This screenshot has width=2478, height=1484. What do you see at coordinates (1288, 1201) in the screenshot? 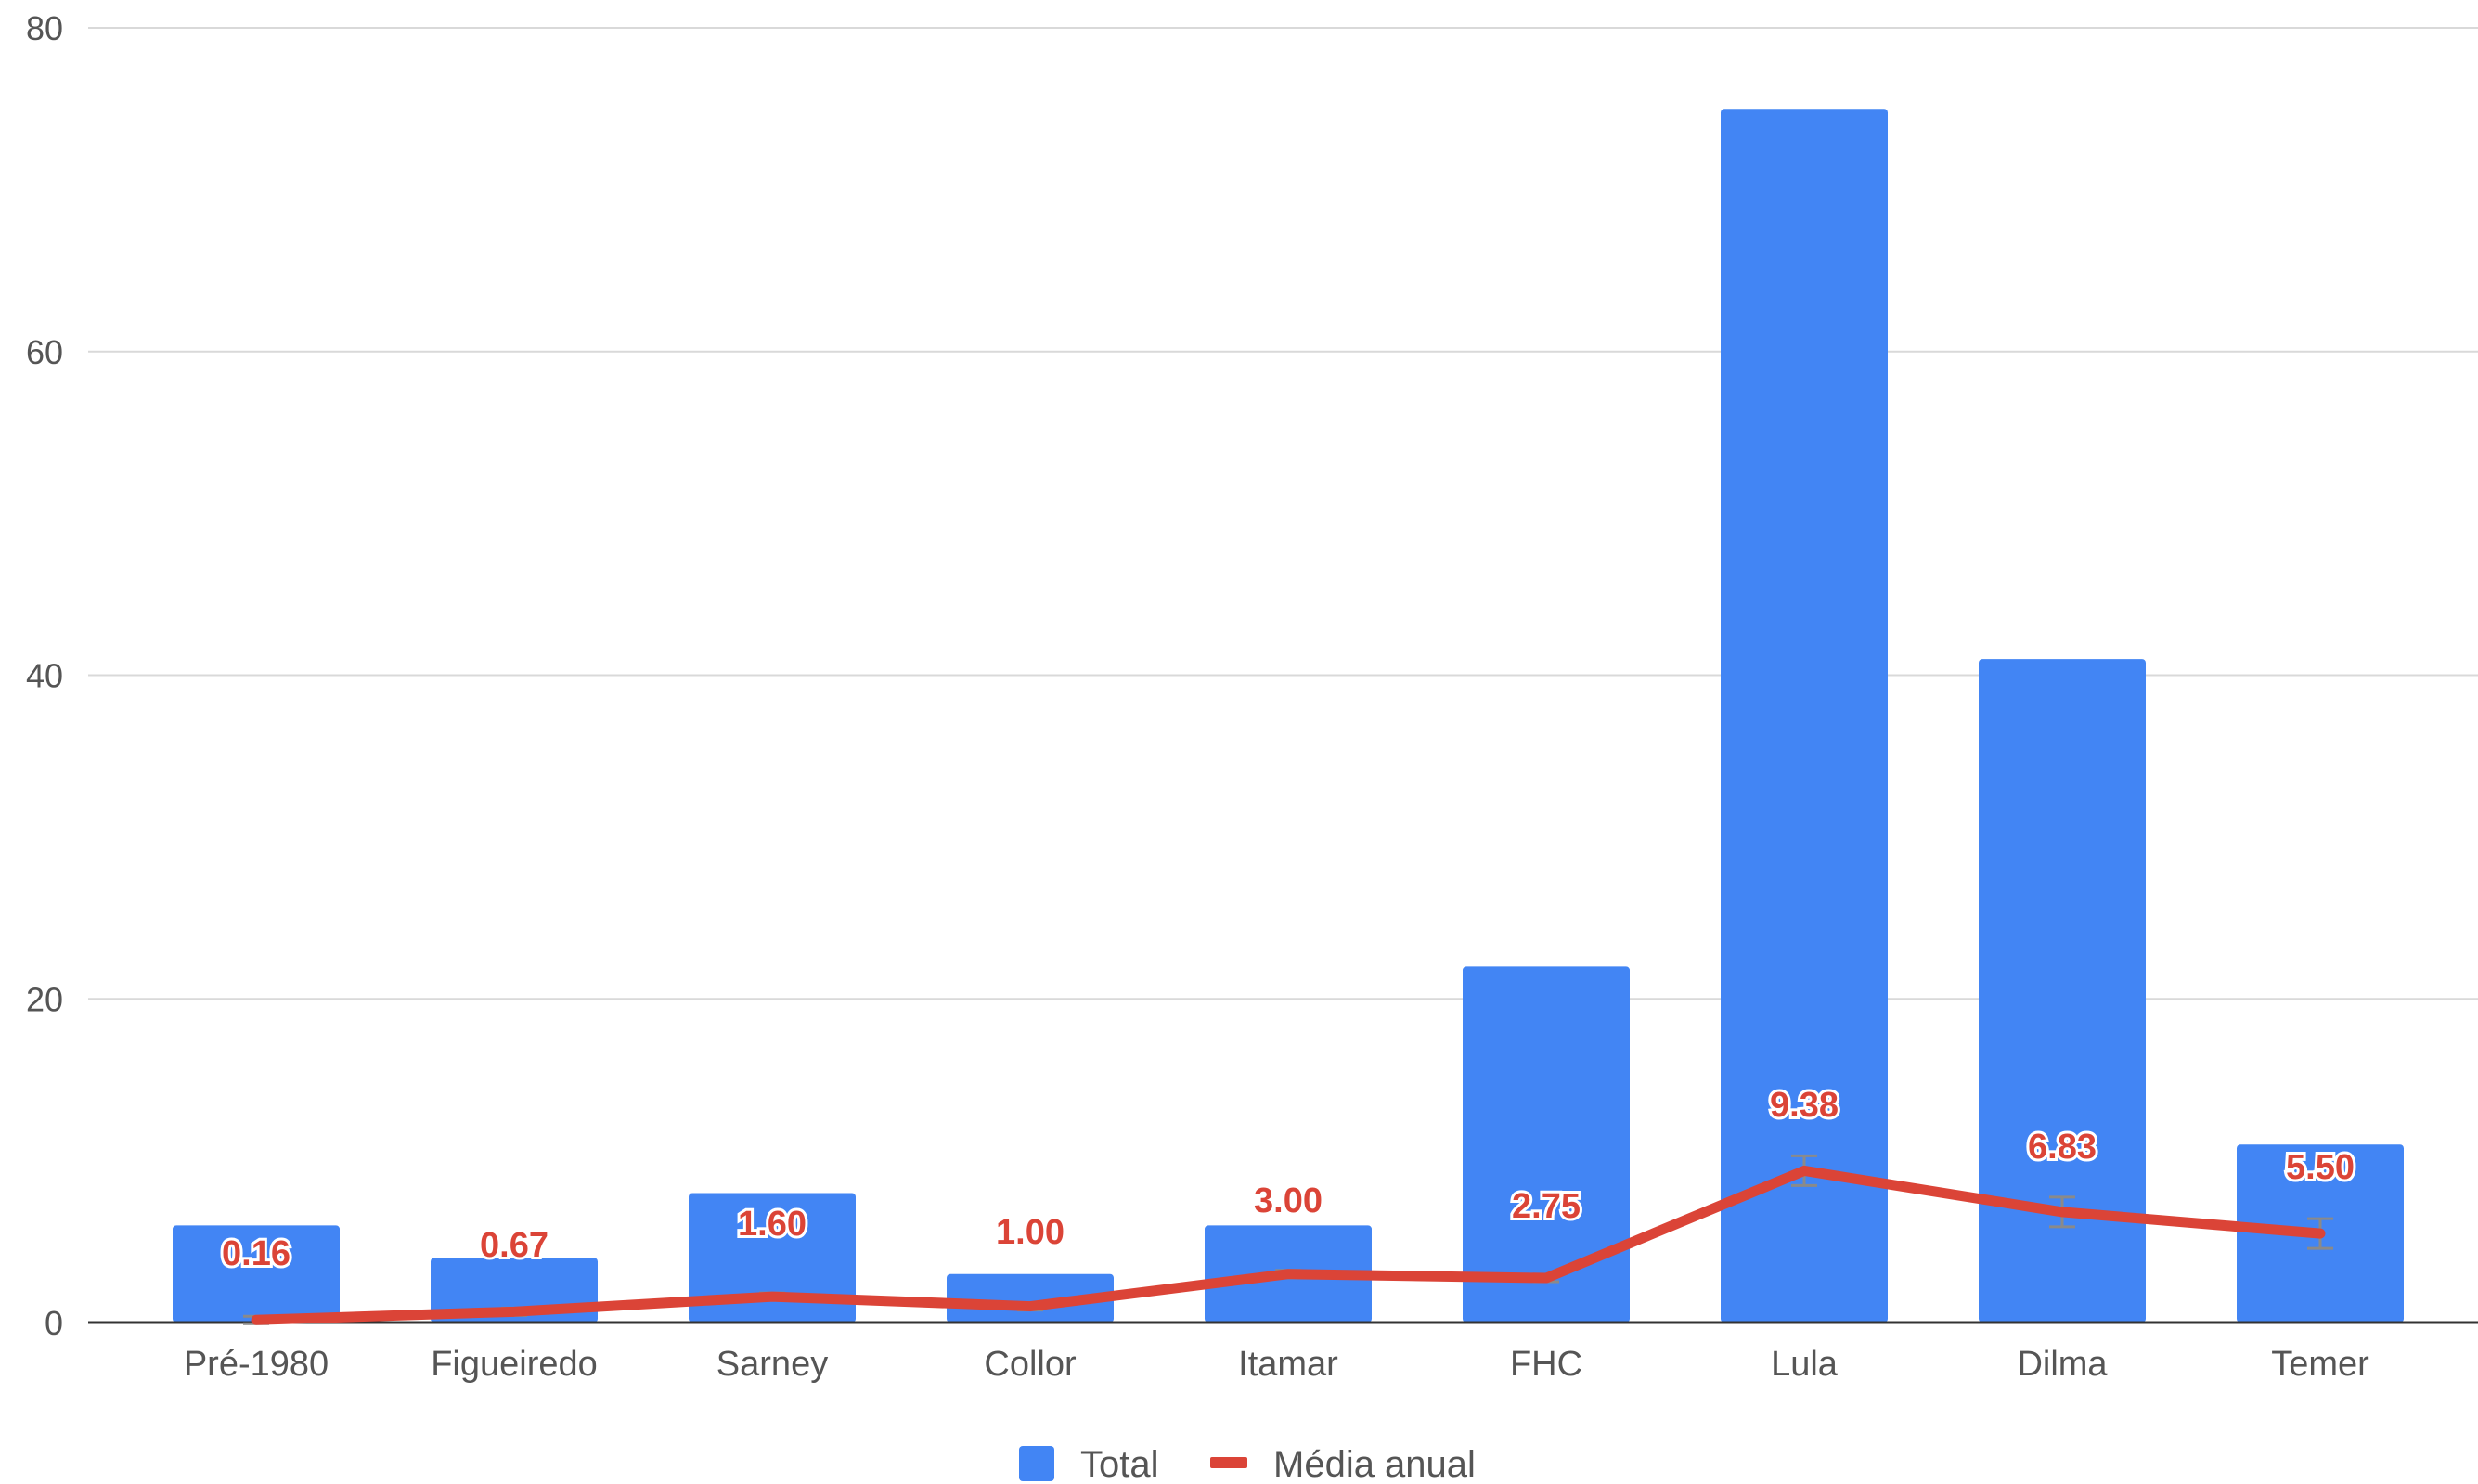
I see `data-label: 3.00` at bounding box center [1288, 1201].